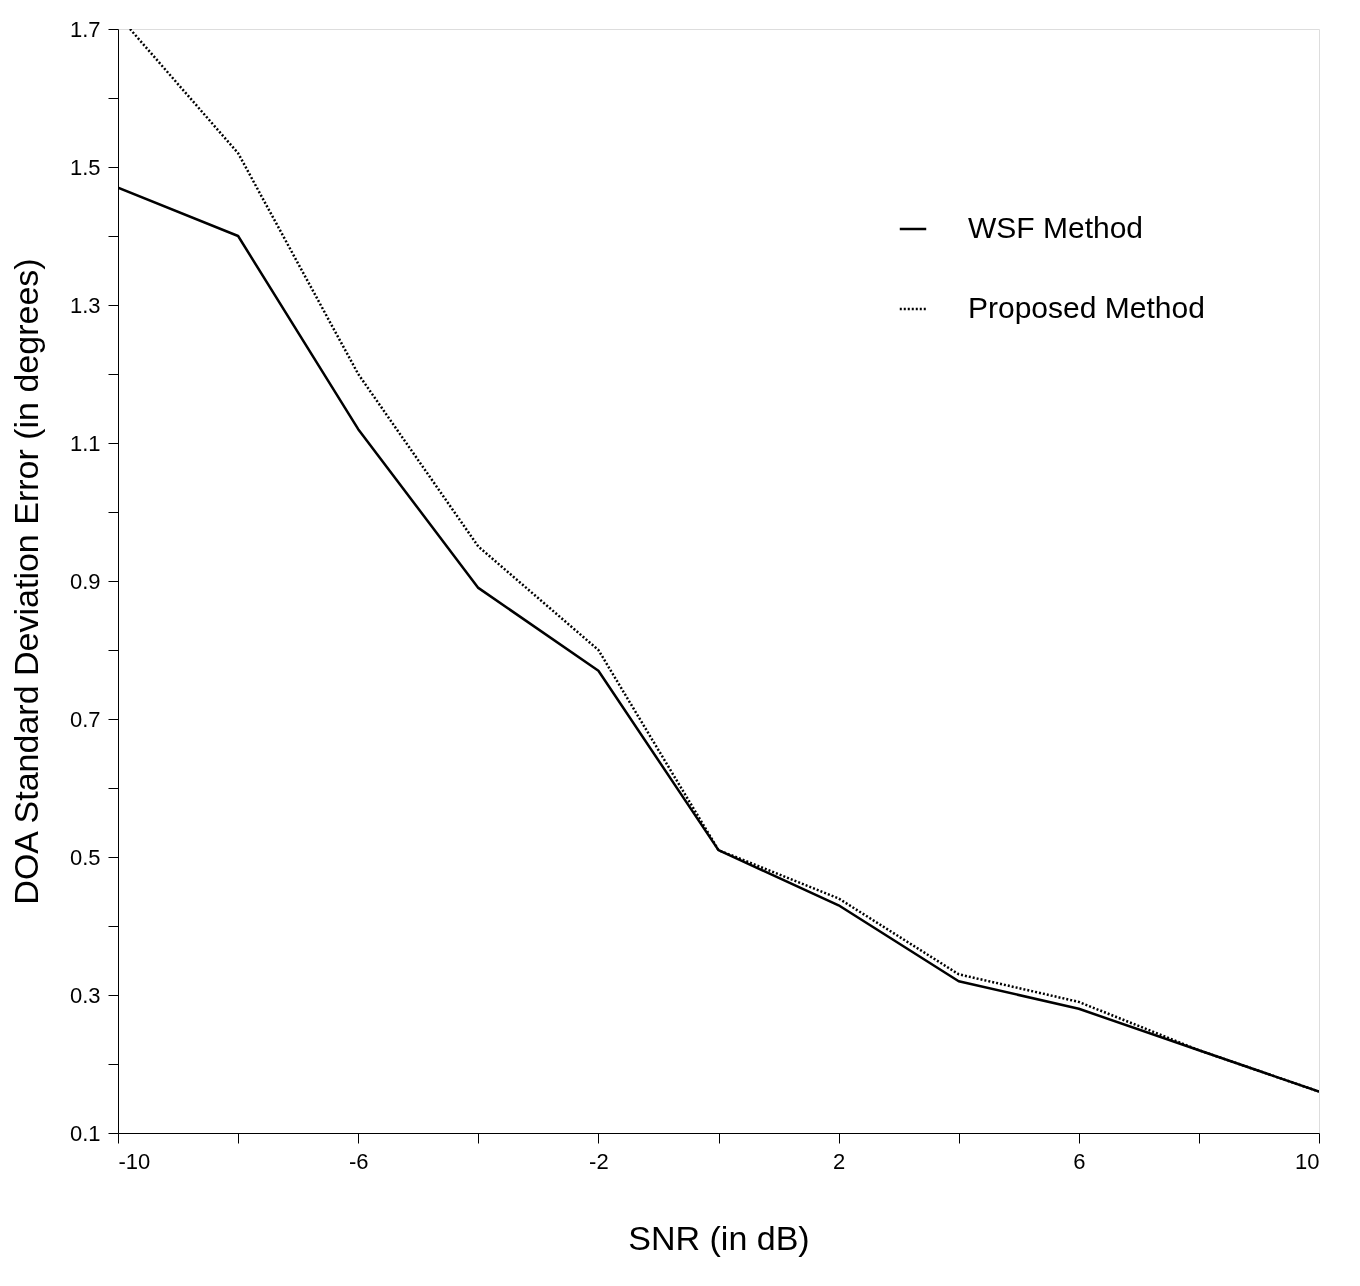 The width and height of the screenshot is (1360, 1286). What do you see at coordinates (85, 29) in the screenshot?
I see `y-tick-label: 1.7` at bounding box center [85, 29].